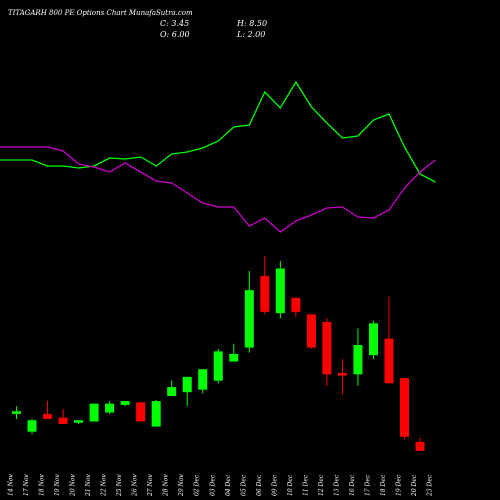 This screenshot has width=500, height=500. What do you see at coordinates (430, 485) in the screenshot?
I see `x-tick-label: 23 Dec` at bounding box center [430, 485].